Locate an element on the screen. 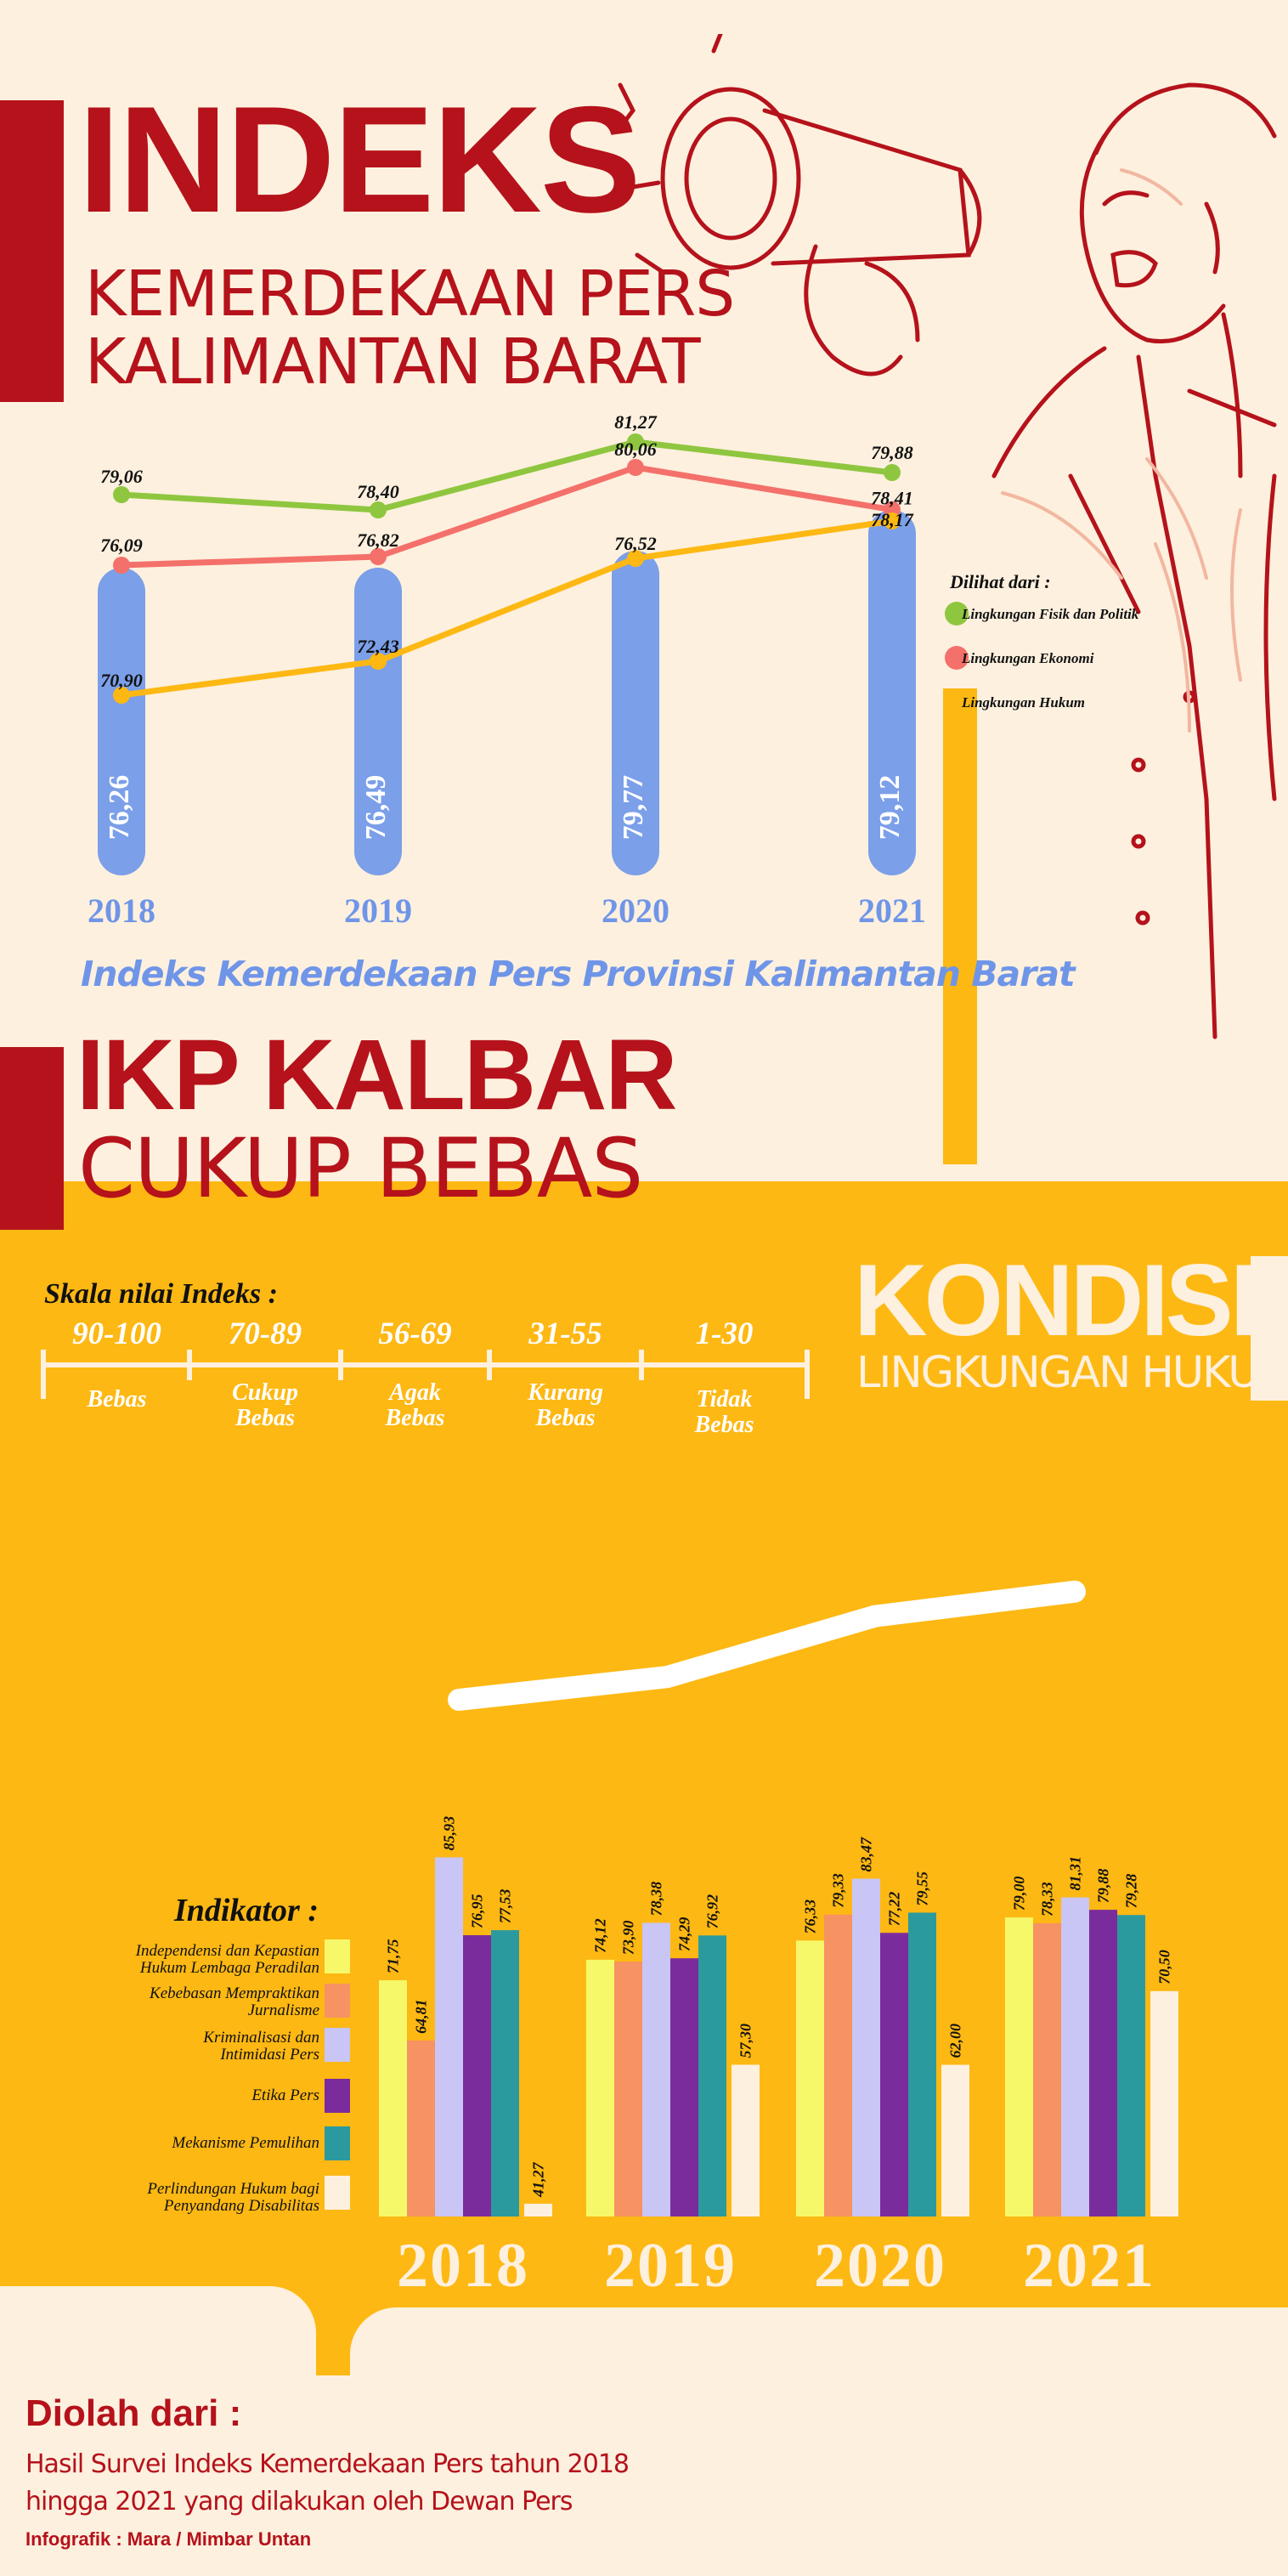 The height and width of the screenshot is (2576, 1288). bar-kebebasan-value-label: 64,81 is located at coordinates (422, 2016).